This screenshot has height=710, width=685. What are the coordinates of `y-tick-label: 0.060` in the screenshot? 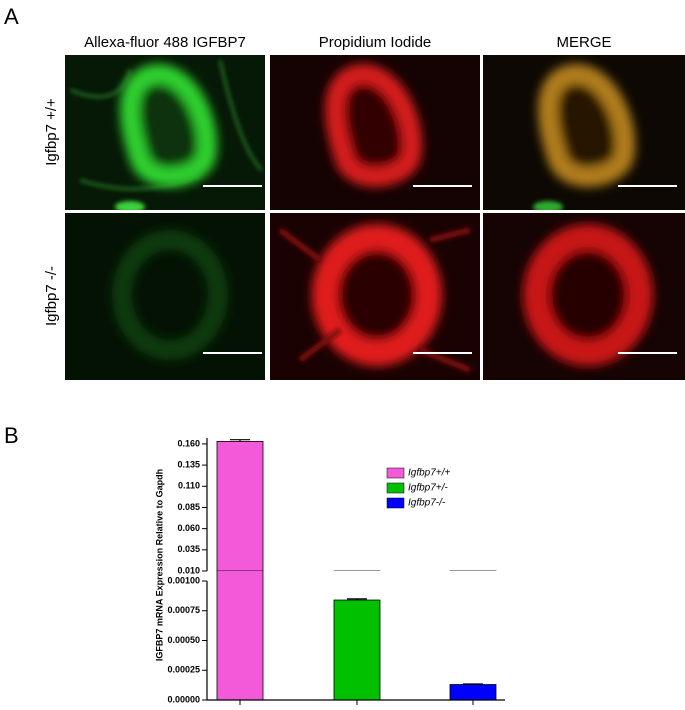 It's located at (188, 528).